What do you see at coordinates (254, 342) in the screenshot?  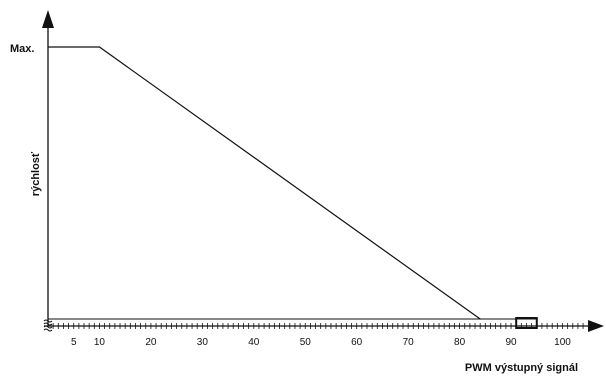 I see `x-tick-label-4: 40` at bounding box center [254, 342].